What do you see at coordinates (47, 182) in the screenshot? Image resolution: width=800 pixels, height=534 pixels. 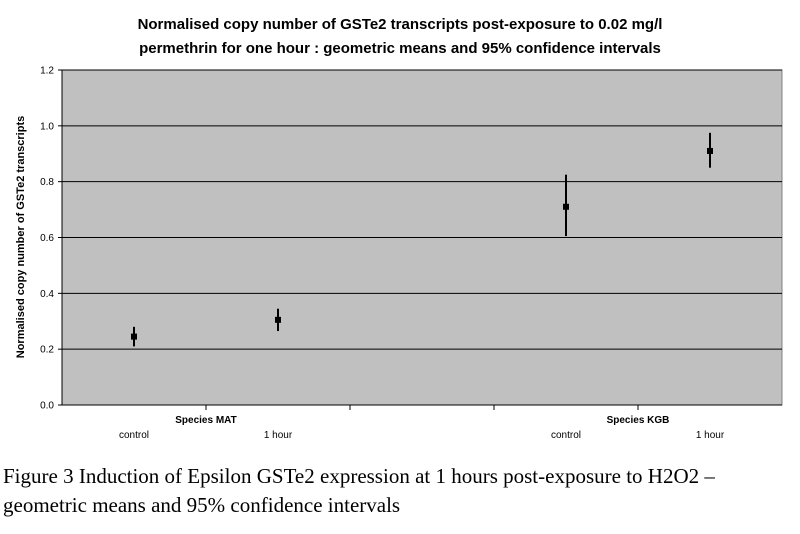 I see `y-tick-label: 0.8` at bounding box center [47, 182].